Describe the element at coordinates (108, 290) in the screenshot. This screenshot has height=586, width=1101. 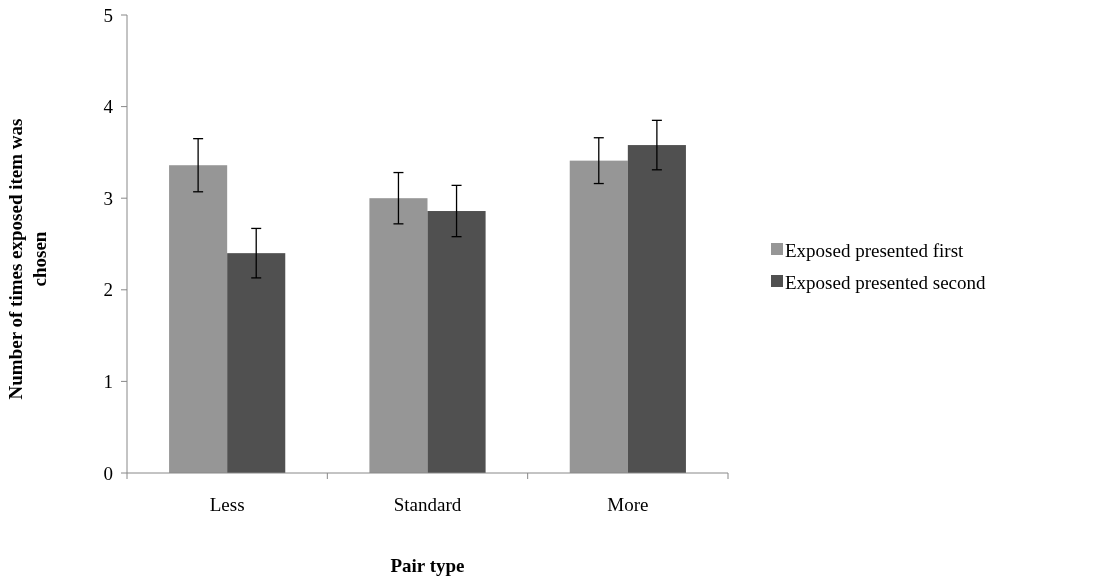
I see `y-tick-label: 2` at that location.